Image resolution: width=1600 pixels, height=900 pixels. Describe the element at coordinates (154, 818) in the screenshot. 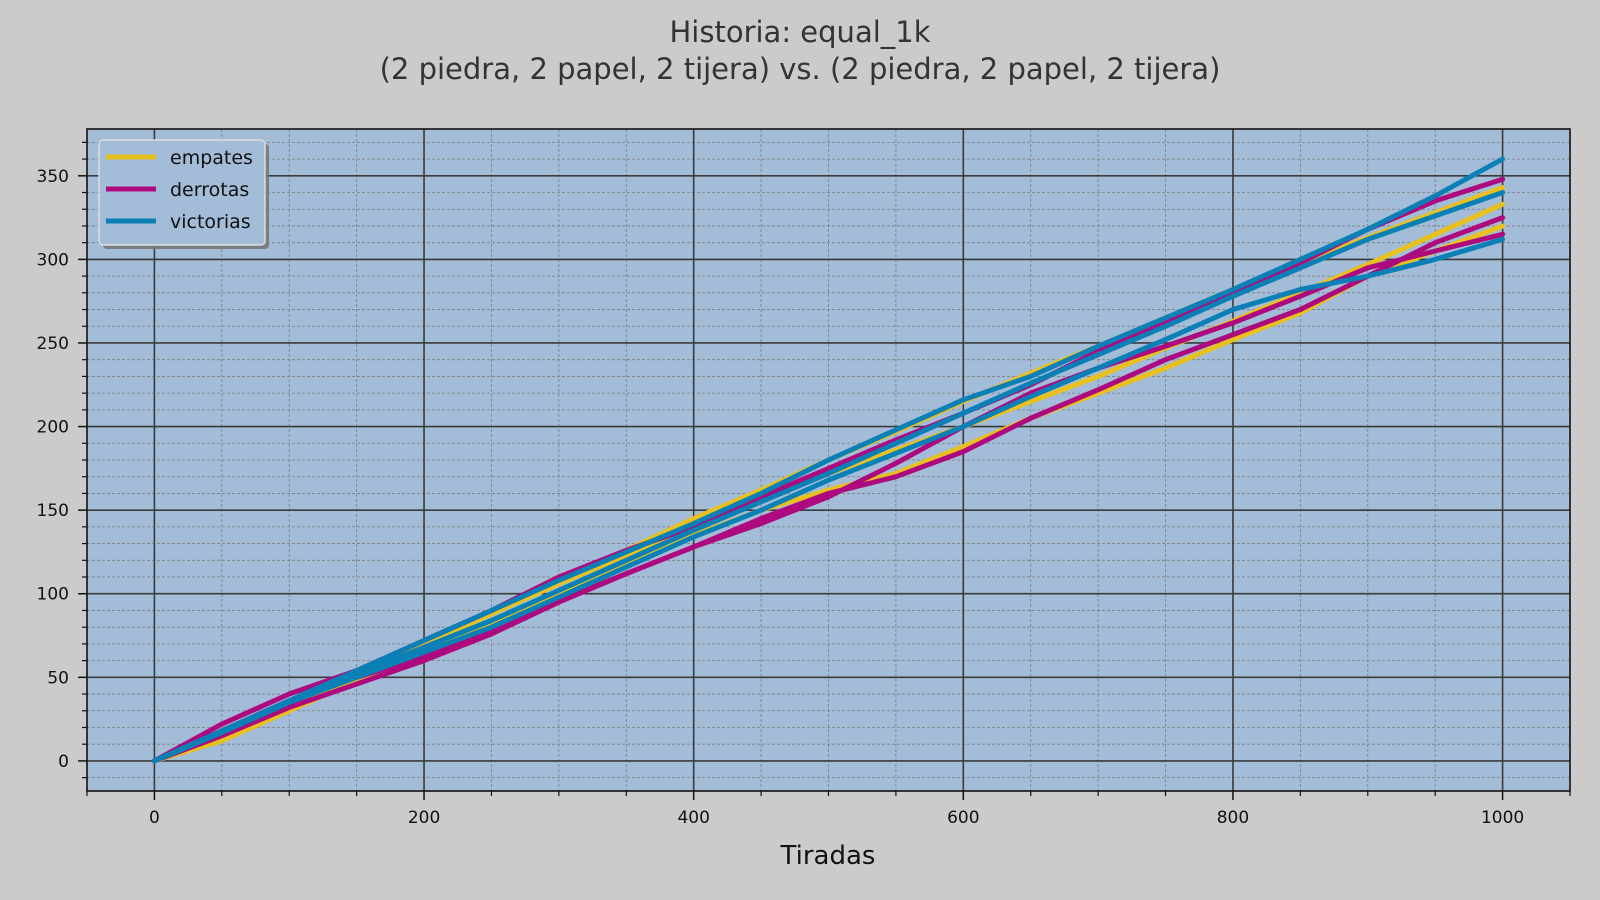

I see `x-tick-label: 0` at that location.